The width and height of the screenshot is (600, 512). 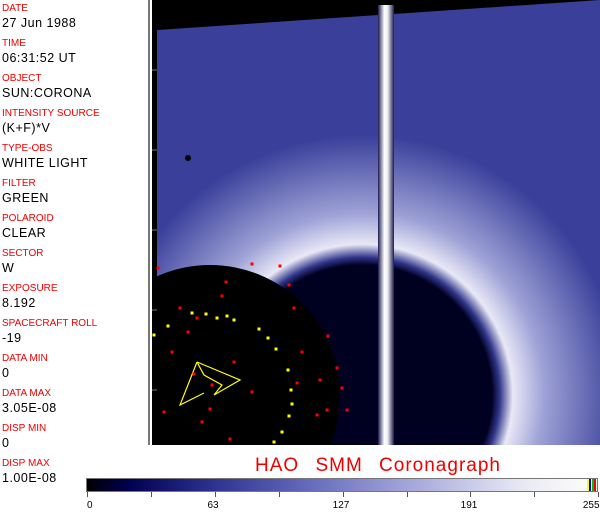 What do you see at coordinates (25, 358) in the screenshot?
I see `field-label: DATA MIN` at bounding box center [25, 358].